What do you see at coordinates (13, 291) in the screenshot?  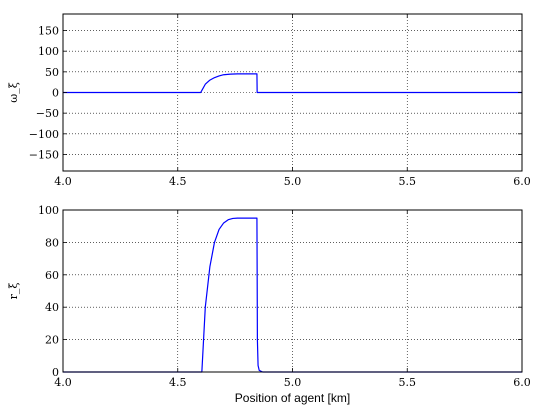 I see `y-axis-label: r_ξ` at bounding box center [13, 291].